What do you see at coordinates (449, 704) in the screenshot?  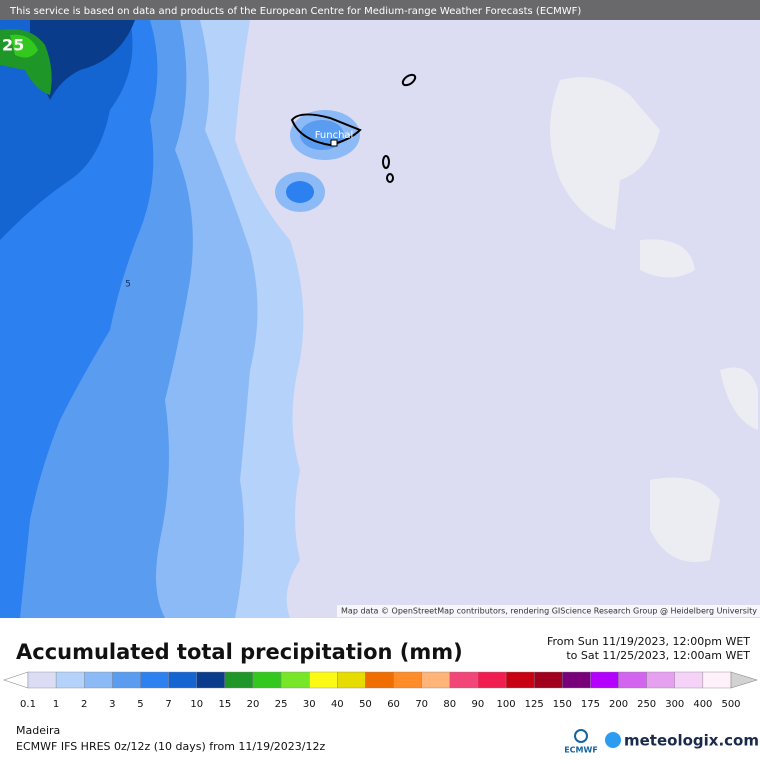 I see `legend-label: 80` at bounding box center [449, 704].